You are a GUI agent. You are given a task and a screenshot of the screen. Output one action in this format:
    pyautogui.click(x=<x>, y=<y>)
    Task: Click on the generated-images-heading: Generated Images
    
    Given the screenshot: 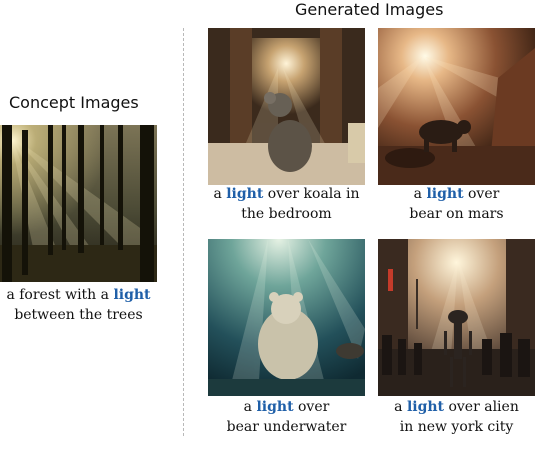 What is the action you would take?
    pyautogui.click(x=369, y=9)
    